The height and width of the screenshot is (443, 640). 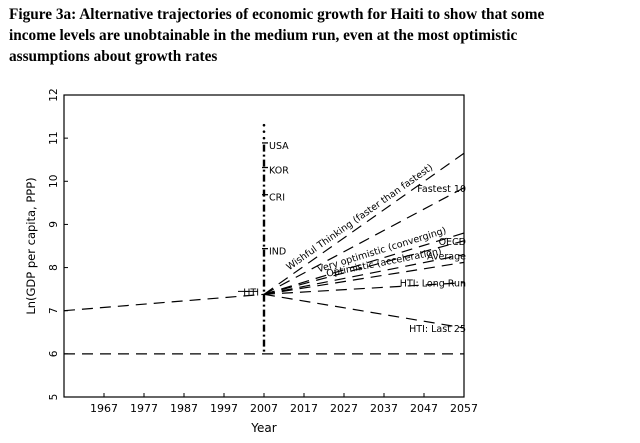 What do you see at coordinates (464, 408) in the screenshot?
I see `x-tick-label: 2057` at bounding box center [464, 408].